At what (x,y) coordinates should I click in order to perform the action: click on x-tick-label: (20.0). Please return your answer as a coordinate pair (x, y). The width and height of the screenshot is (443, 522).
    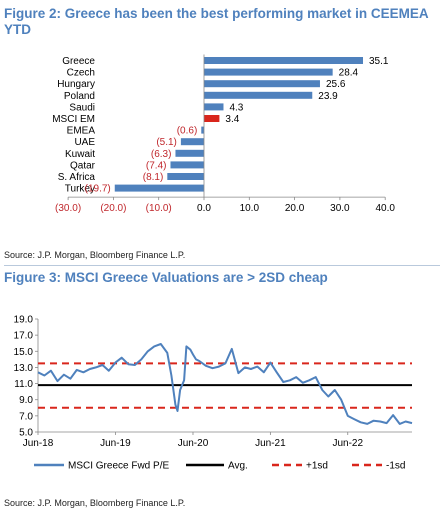
    Looking at the image, I should click on (113, 208).